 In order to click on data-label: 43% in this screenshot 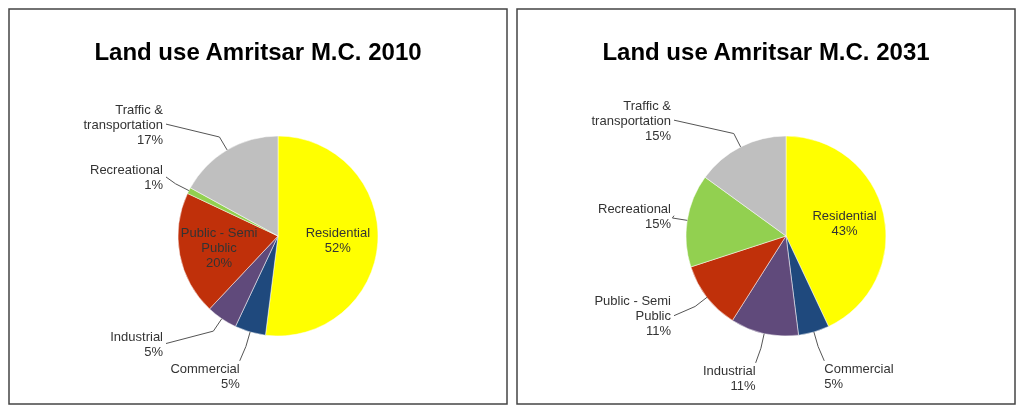, I will do `click(844, 230)`.